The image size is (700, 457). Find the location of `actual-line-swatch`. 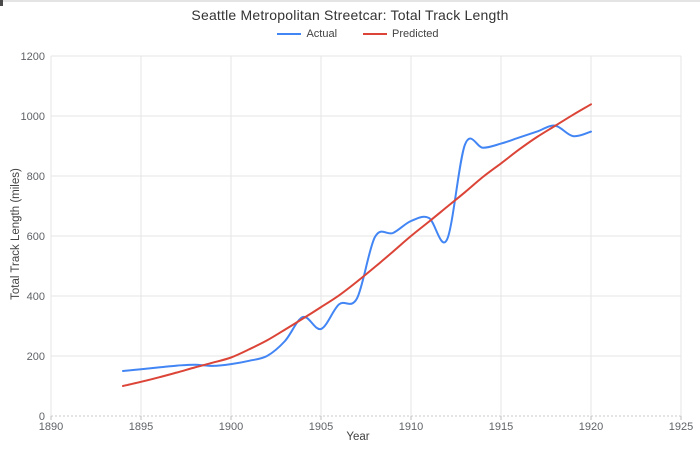

actual-line-swatch is located at coordinates (289, 34).